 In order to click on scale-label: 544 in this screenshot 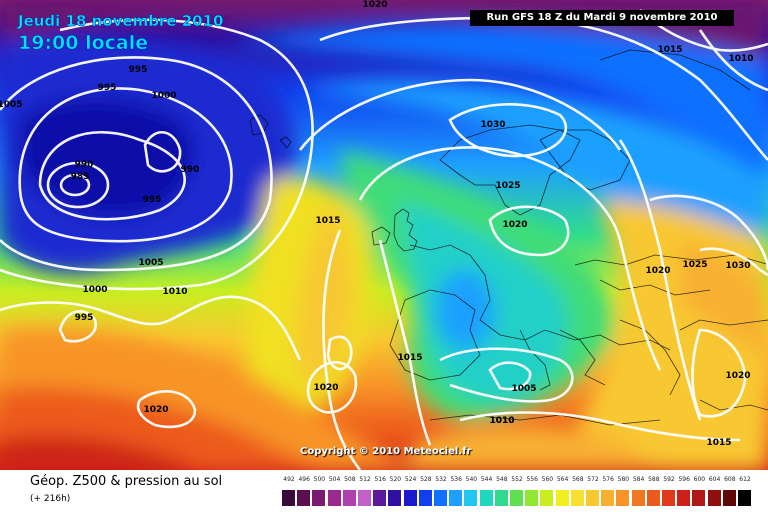, I will do `click(486, 479)`.